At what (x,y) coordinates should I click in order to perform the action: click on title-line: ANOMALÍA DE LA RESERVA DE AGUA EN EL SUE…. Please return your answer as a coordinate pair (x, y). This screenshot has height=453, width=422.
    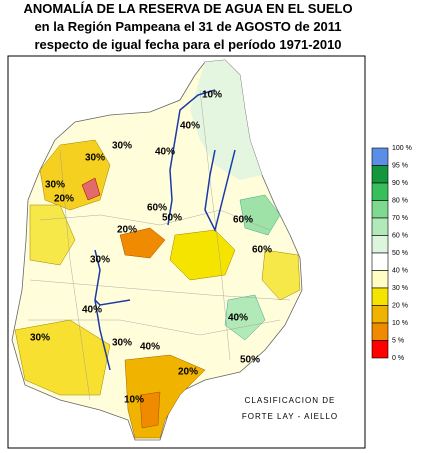
    Looking at the image, I should click on (187, 8).